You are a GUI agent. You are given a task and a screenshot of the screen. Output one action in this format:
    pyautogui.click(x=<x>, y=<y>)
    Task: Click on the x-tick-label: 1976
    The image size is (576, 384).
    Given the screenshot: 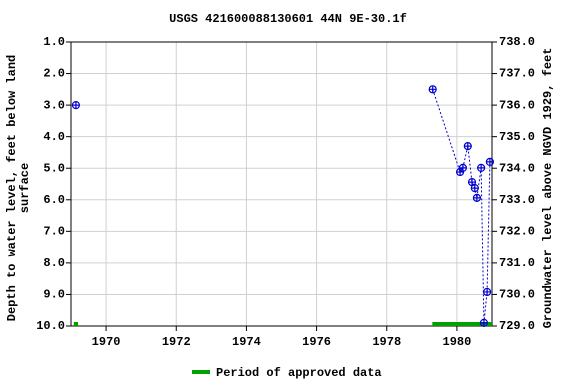 What is the action you would take?
    pyautogui.click(x=316, y=342)
    